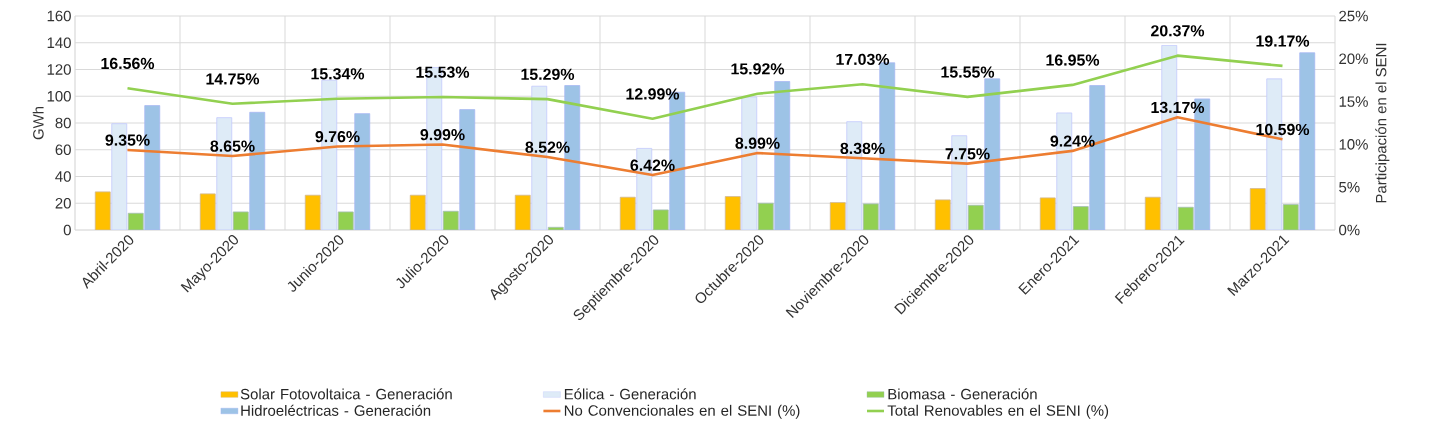  What do you see at coordinates (1178, 31) in the screenshot?
I see `data-label: 20.37%` at bounding box center [1178, 31].